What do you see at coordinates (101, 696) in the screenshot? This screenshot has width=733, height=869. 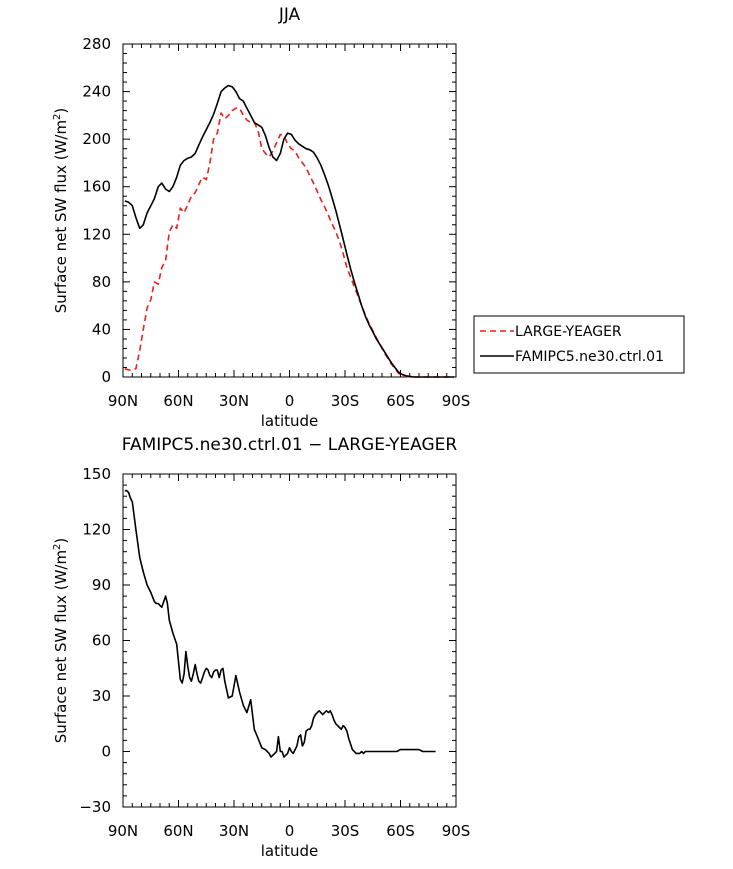 I see `y-tick-label: 30` at bounding box center [101, 696].